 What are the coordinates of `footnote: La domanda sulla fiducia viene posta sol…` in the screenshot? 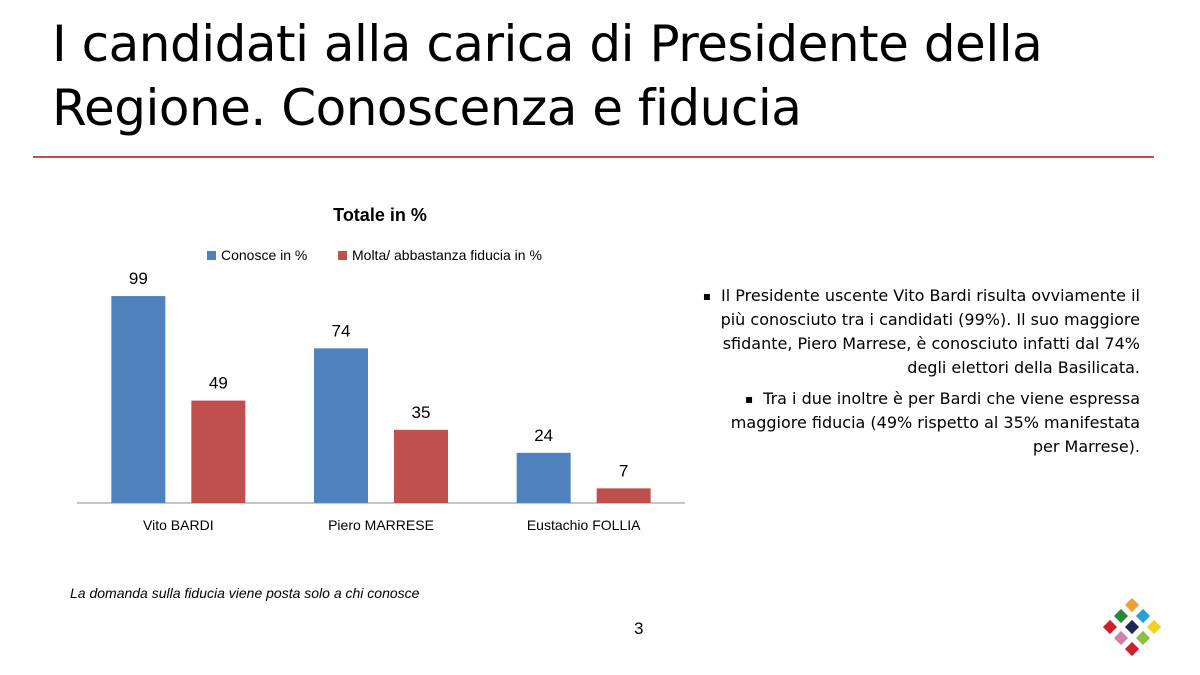 It's located at (245, 593).